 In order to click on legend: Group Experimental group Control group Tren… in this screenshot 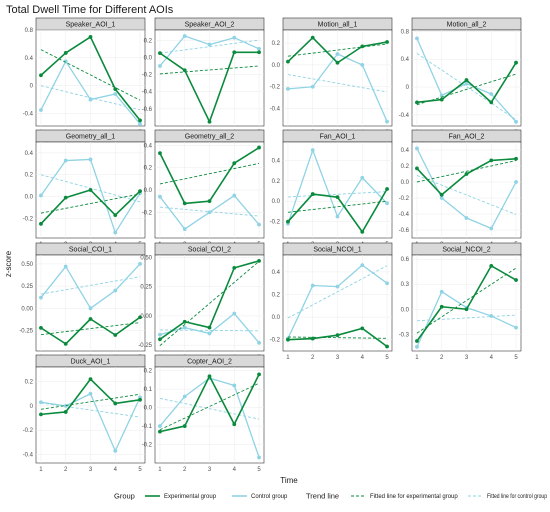, I will do `click(331, 496)`.